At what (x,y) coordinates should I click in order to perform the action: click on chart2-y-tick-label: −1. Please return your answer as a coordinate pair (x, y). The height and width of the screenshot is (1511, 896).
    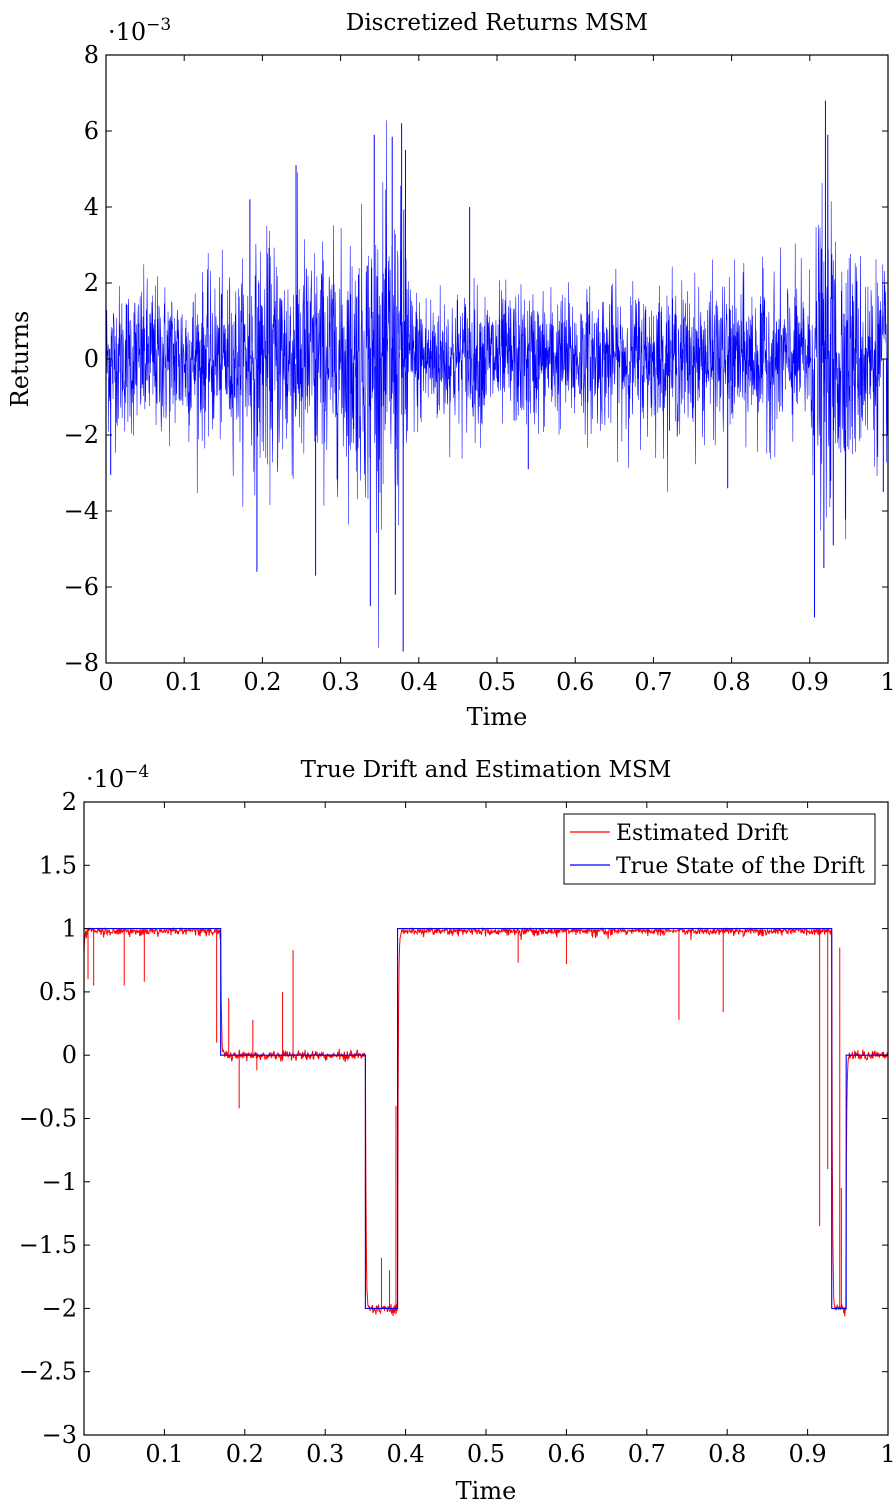
    Looking at the image, I should click on (59, 1182).